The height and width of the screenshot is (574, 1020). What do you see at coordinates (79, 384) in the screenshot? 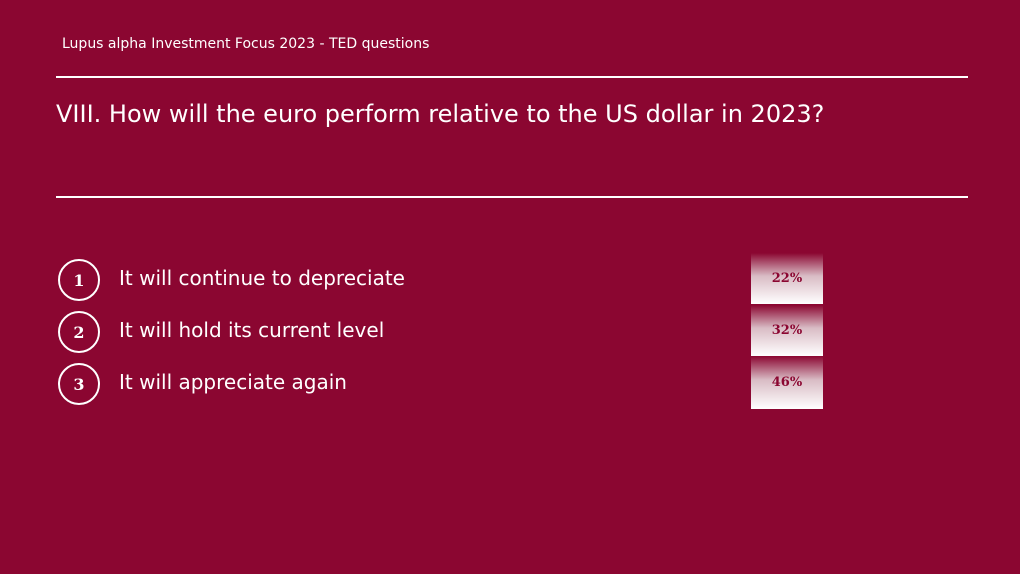
I see `option-number: 3` at bounding box center [79, 384].